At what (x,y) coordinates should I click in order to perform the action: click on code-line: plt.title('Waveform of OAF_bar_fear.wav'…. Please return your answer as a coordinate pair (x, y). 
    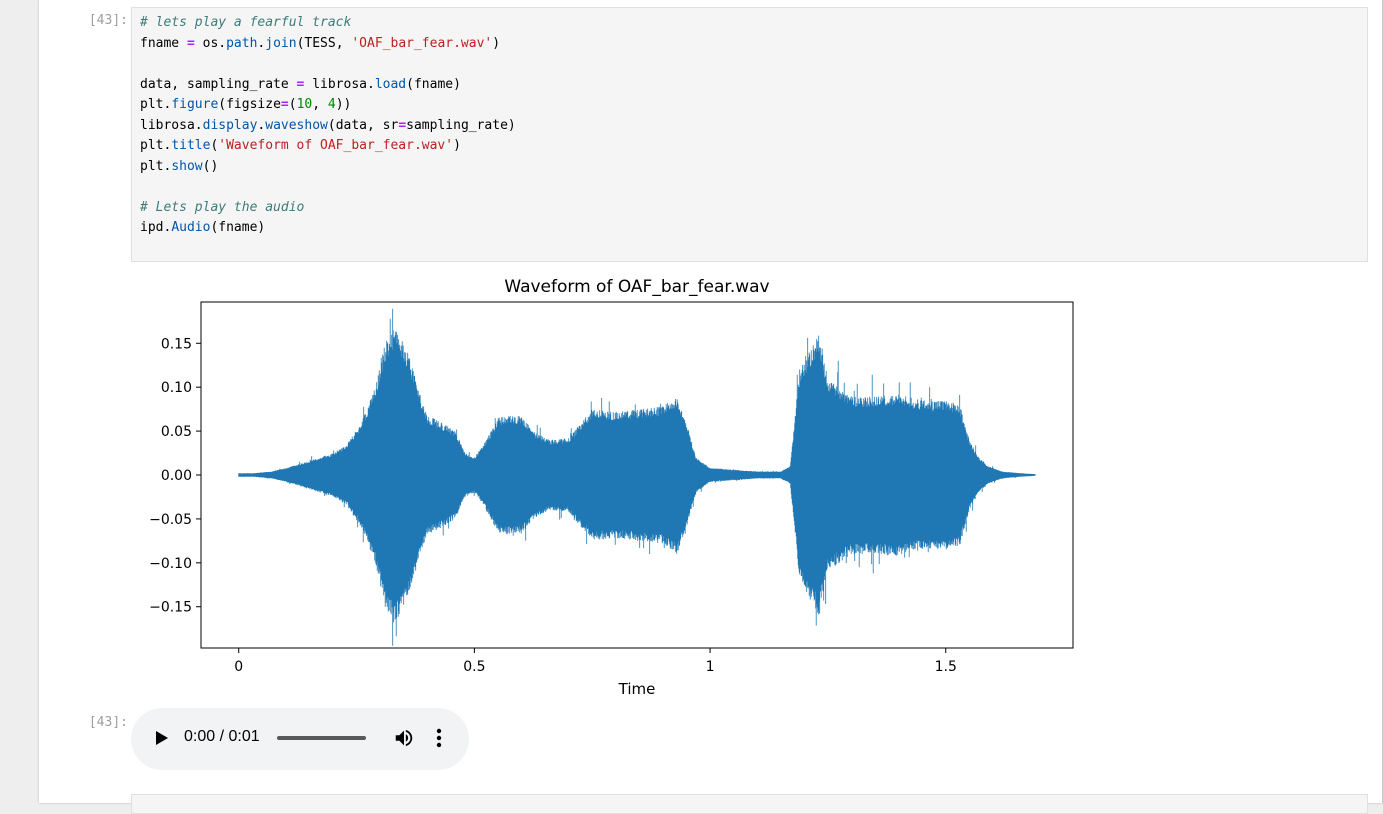
    Looking at the image, I should click on (328, 146).